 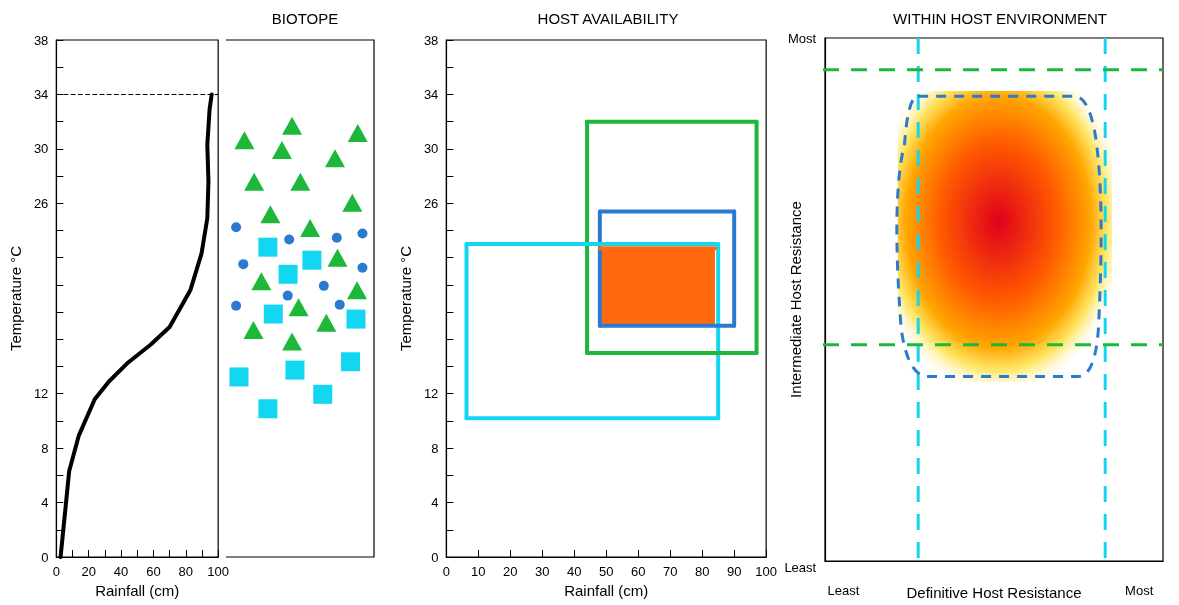 I want to click on x-tick-label: 50, so click(x=606, y=571).